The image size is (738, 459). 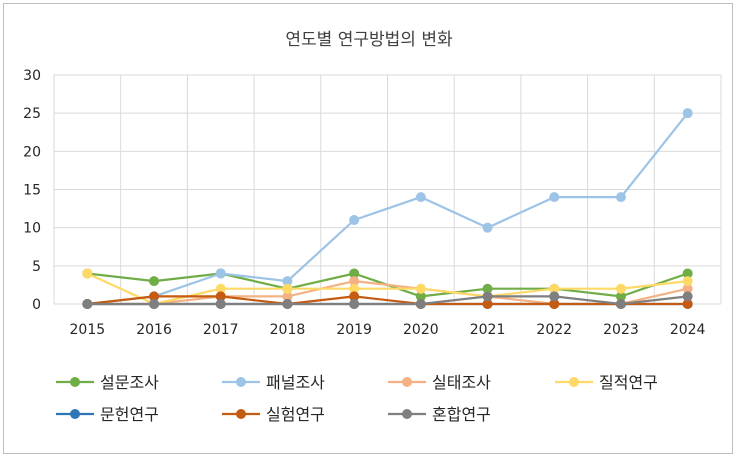 What do you see at coordinates (628, 382) in the screenshot?
I see `legend-label: 질적연구` at bounding box center [628, 382].